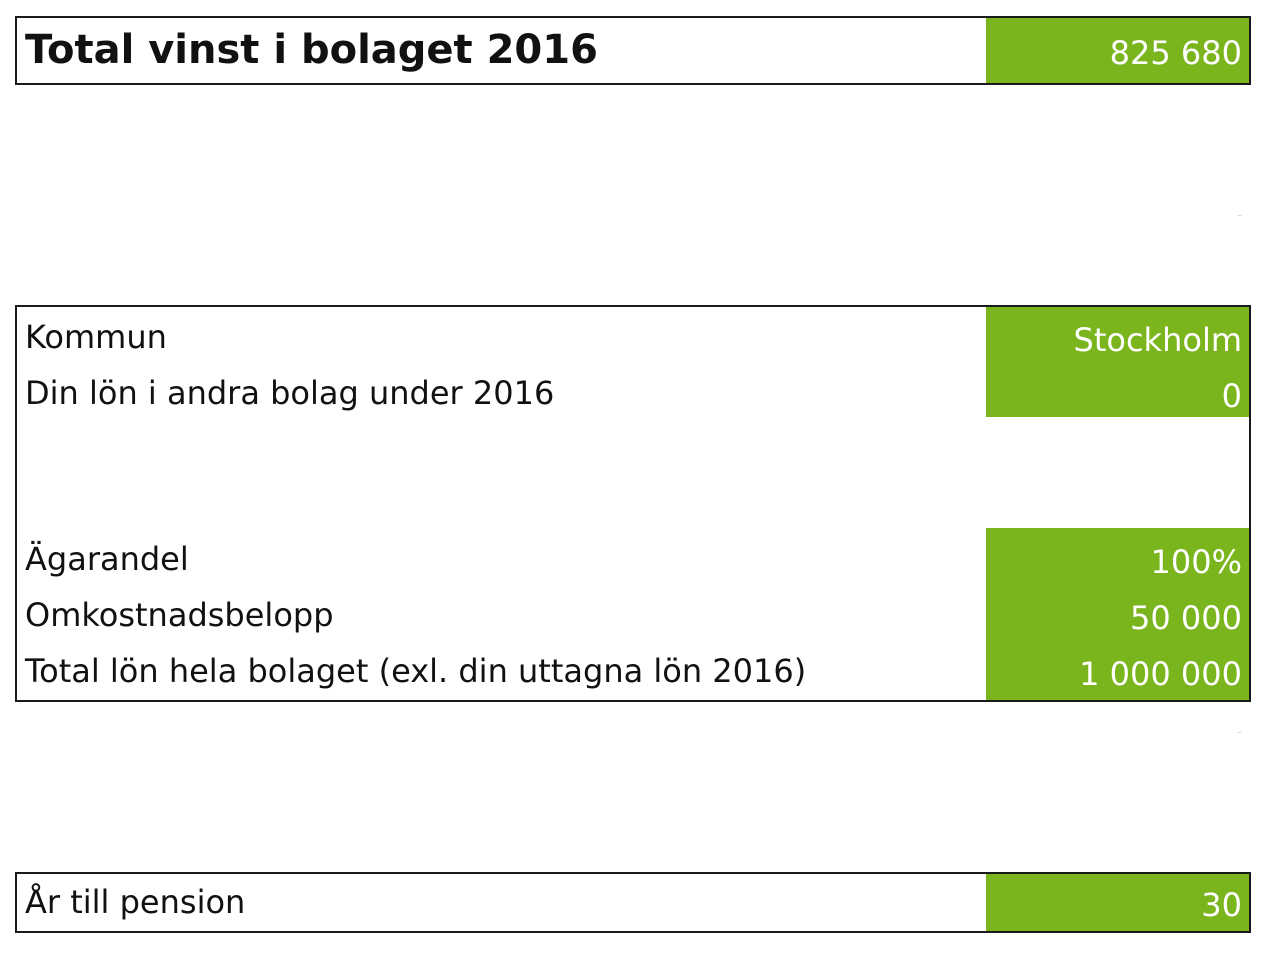 This screenshot has width=1267, height=958. What do you see at coordinates (1186, 618) in the screenshot?
I see `cost-basis-input: 50 000` at bounding box center [1186, 618].